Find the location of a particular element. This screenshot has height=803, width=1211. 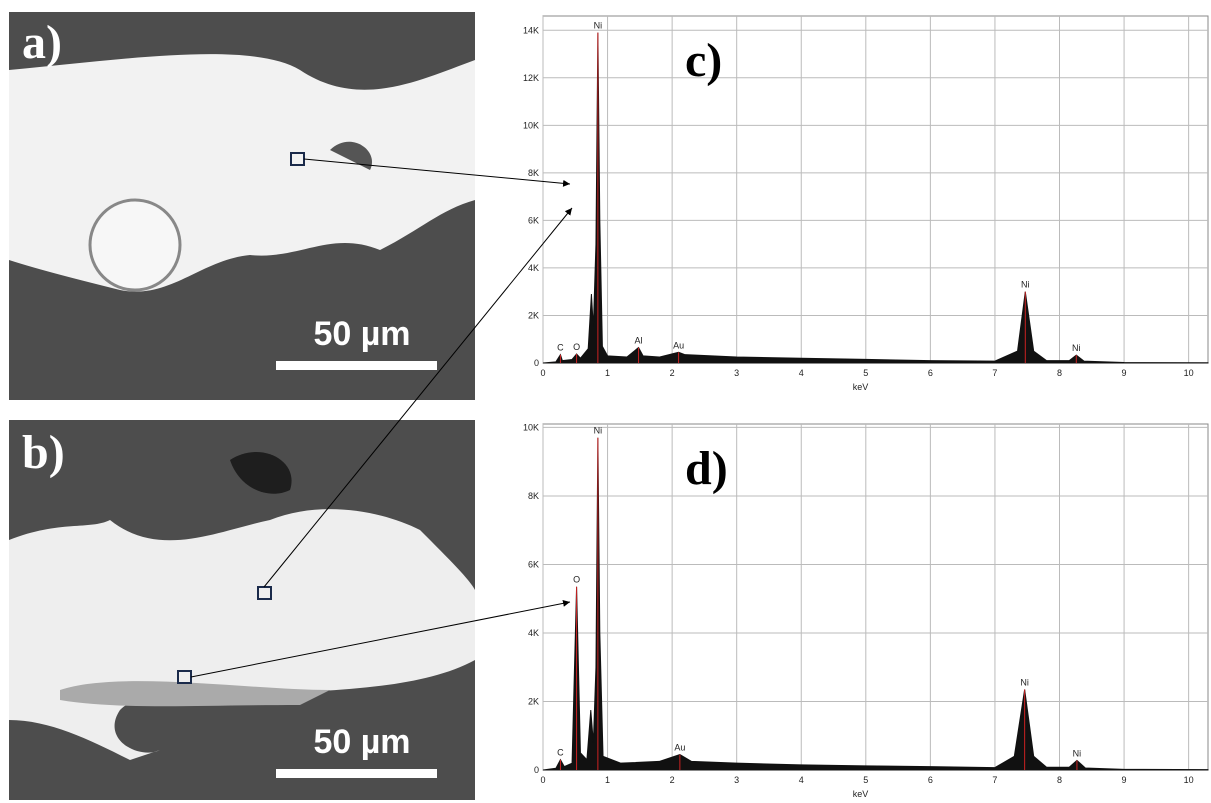

panel-label: d) is located at coordinates (706, 468).